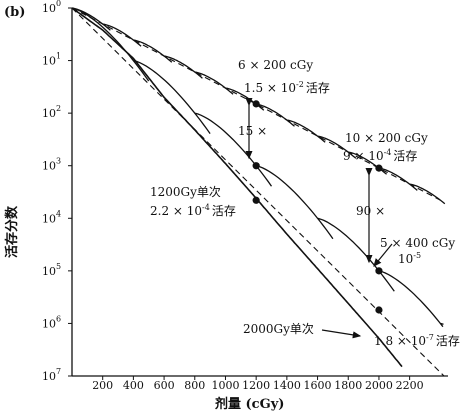 Image resolution: width=468 pixels, height=417 pixels. I want to click on callout-2000-arrow, so click(341, 334).